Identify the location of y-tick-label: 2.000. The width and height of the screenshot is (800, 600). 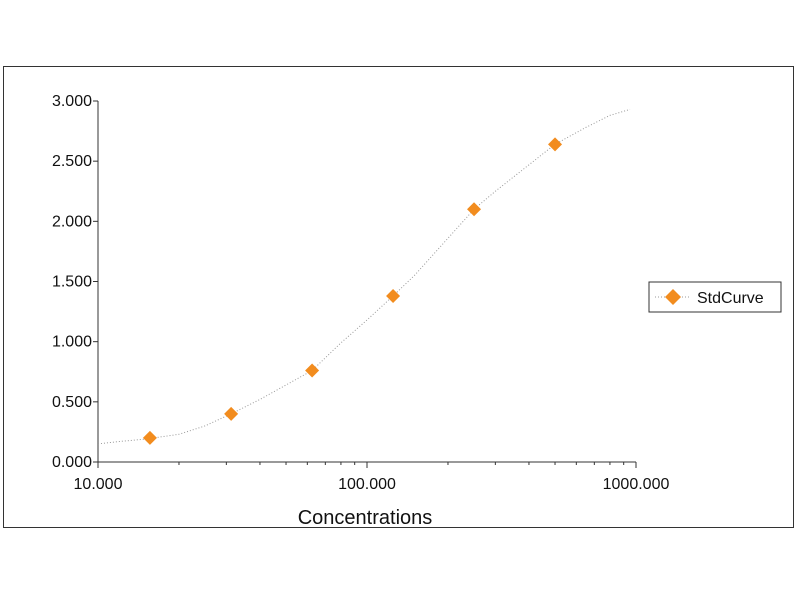
(72, 221).